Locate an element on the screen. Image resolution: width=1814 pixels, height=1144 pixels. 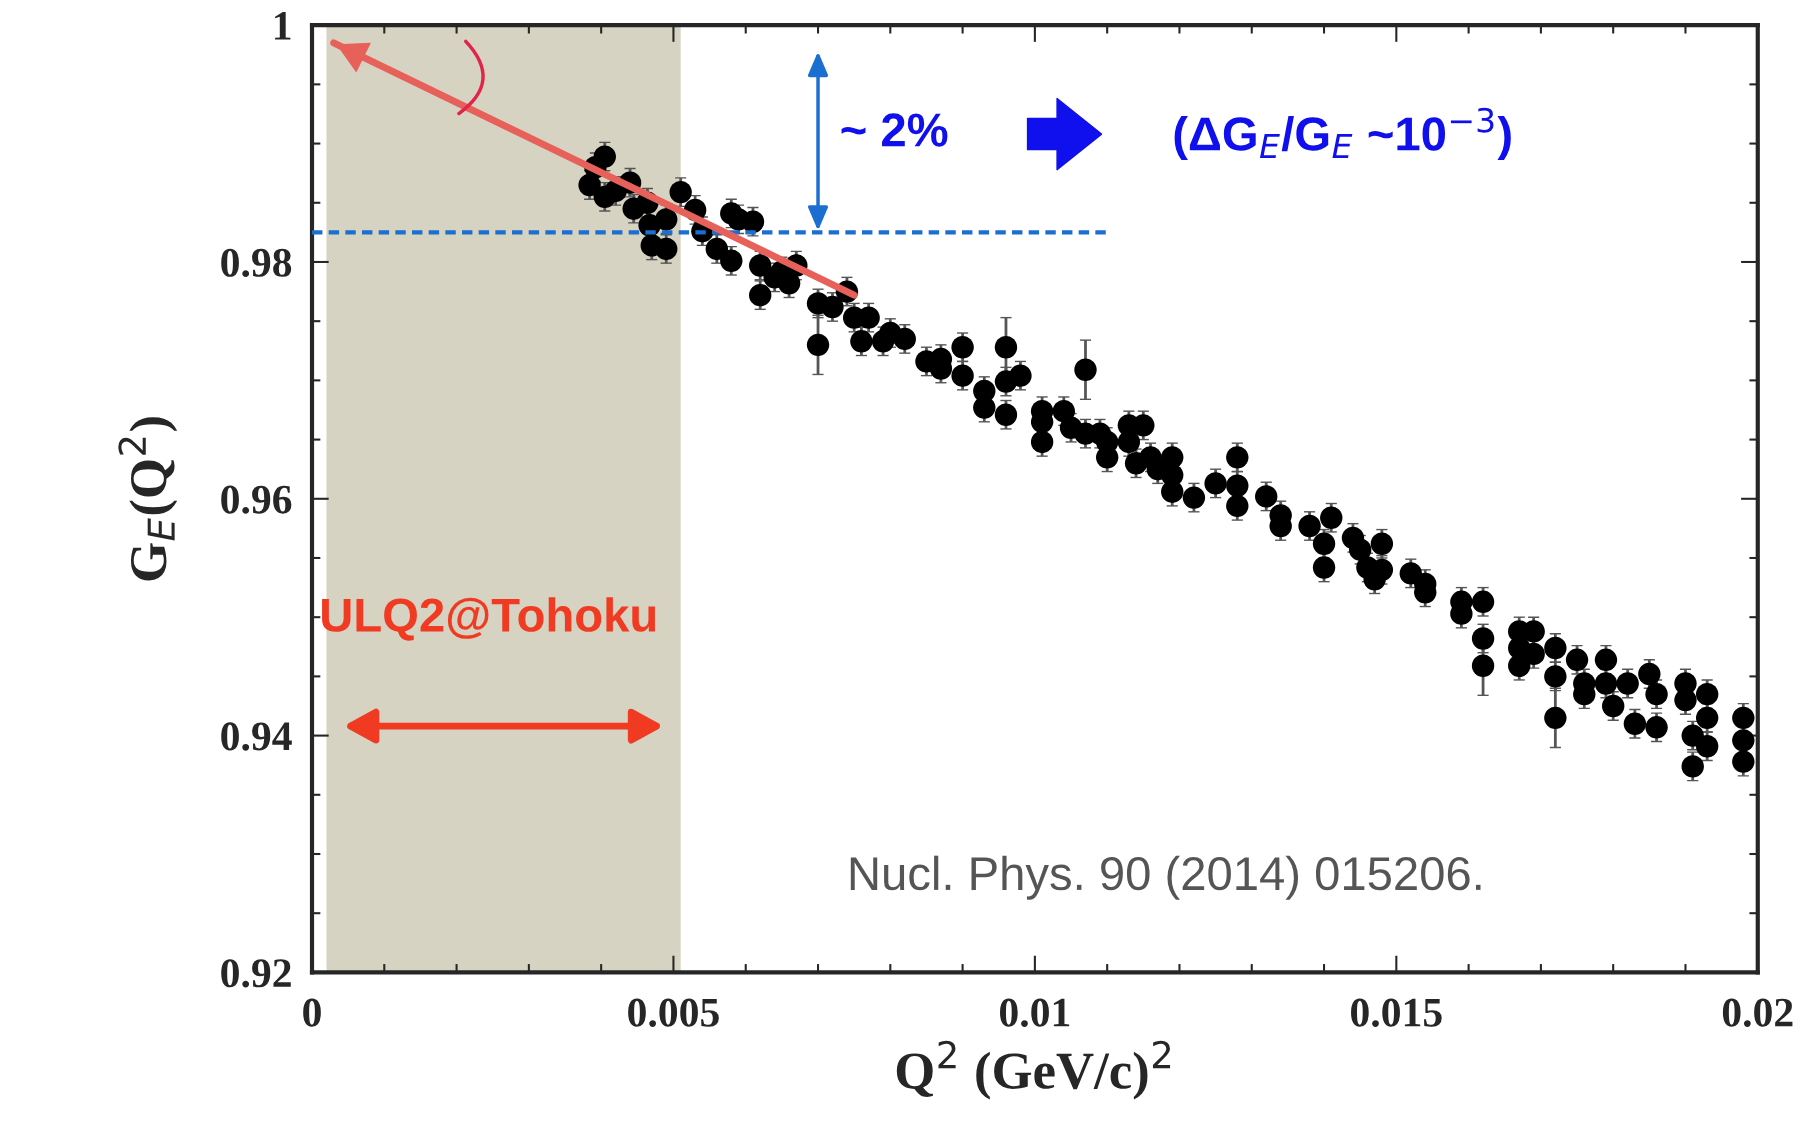
x-axis-title: Q$^{2}$ (GeV/c)$^{2}$ is located at coordinates (1033, 1070).